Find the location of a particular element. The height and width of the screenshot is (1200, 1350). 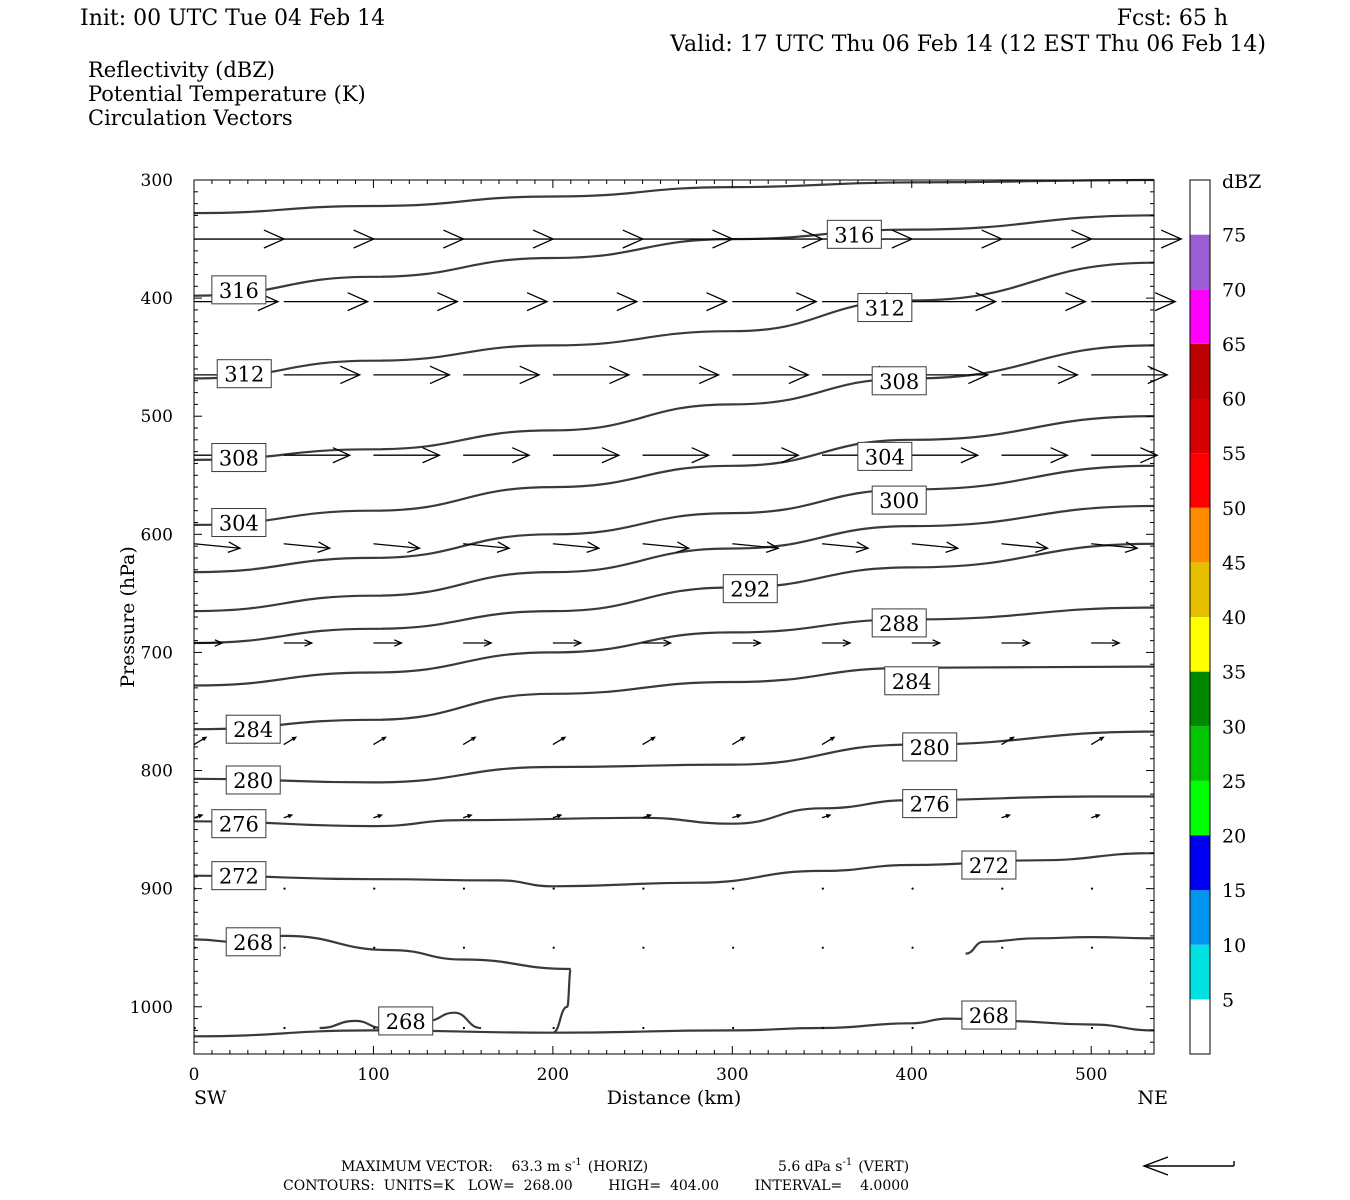

y-tick-label: 400 is located at coordinates (157, 299).